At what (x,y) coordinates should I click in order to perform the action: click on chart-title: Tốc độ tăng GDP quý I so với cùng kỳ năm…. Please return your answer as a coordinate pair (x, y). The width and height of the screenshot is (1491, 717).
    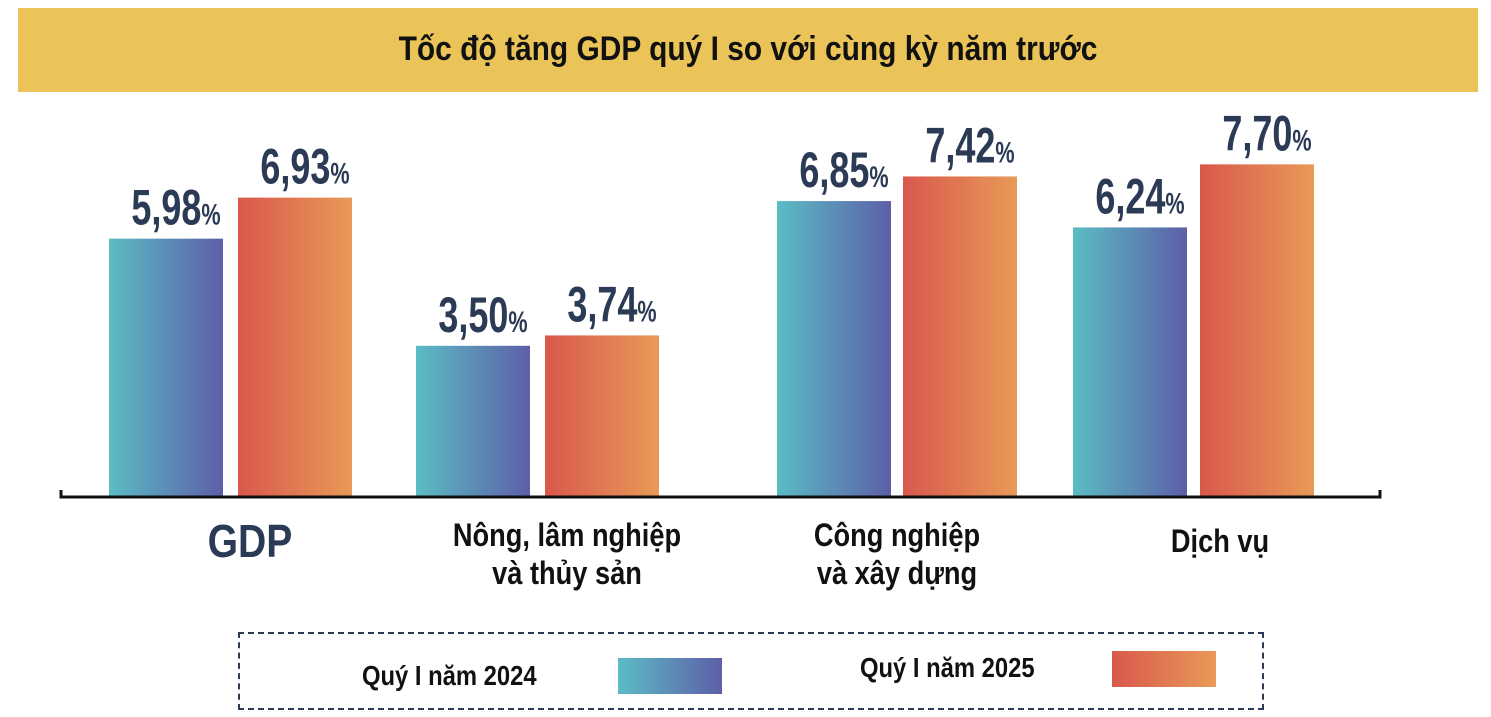
    Looking at the image, I should click on (748, 49).